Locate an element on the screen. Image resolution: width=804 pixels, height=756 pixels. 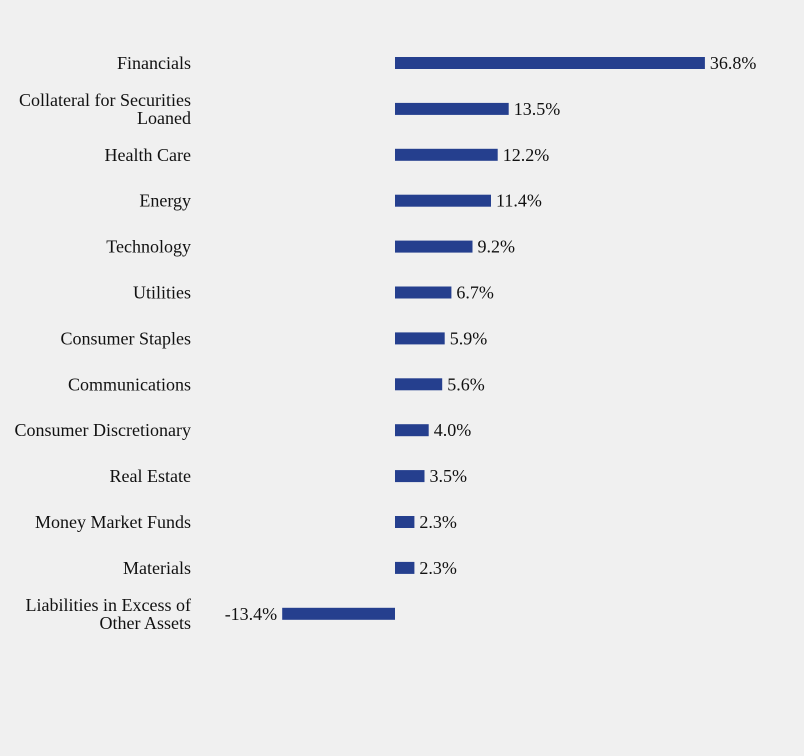
category-label-9: Real Estate is located at coordinates (150, 476).